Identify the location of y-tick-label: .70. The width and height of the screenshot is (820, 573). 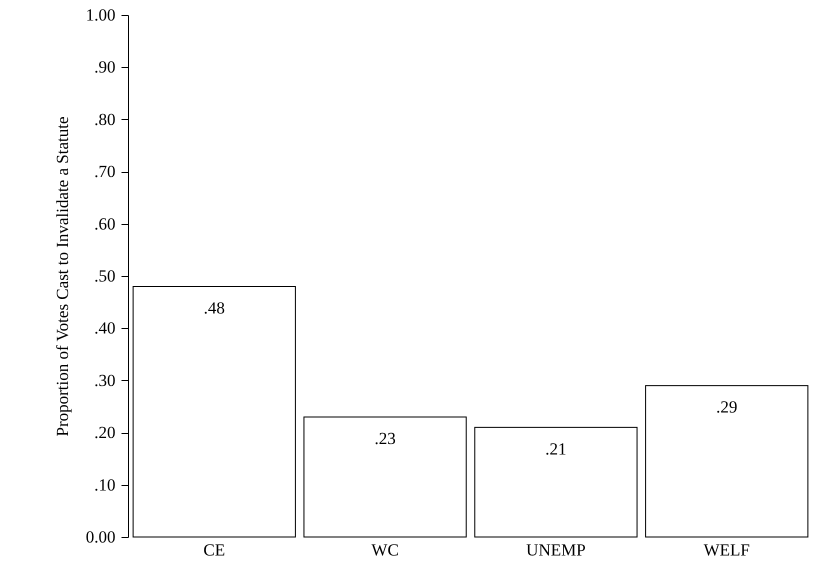
(105, 172).